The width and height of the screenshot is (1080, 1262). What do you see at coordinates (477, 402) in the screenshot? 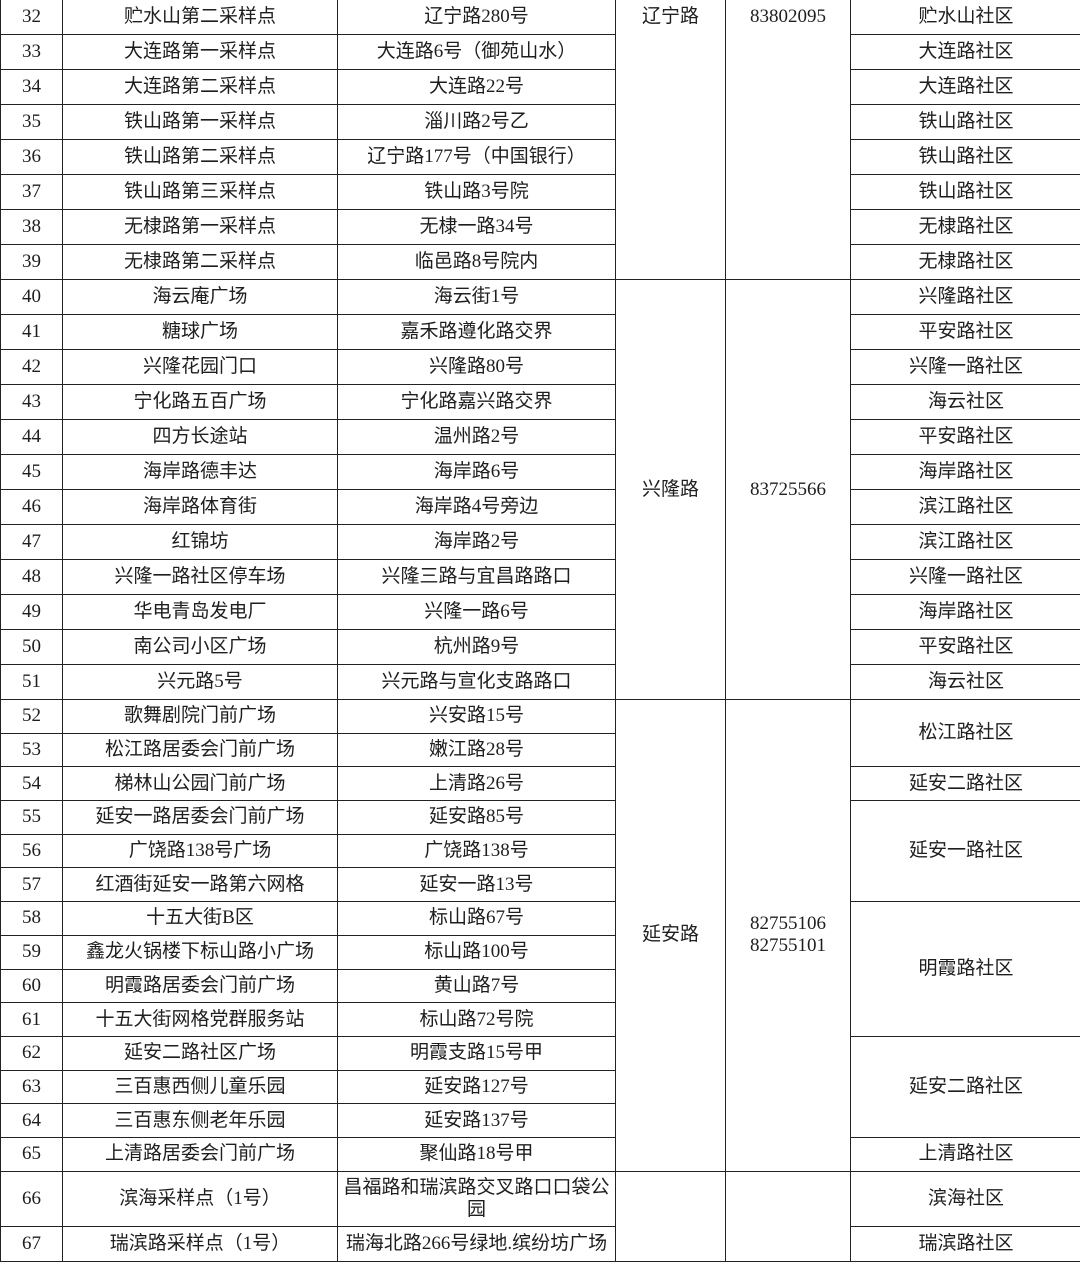
I see `site-address: 宁化路嘉兴路交界` at bounding box center [477, 402].